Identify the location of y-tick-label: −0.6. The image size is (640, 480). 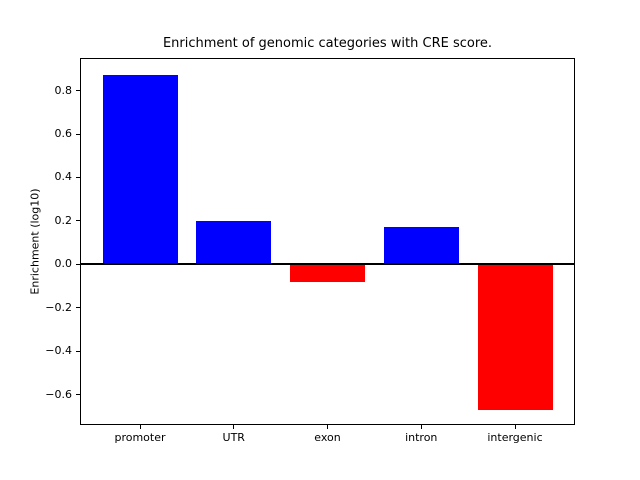
(58, 394).